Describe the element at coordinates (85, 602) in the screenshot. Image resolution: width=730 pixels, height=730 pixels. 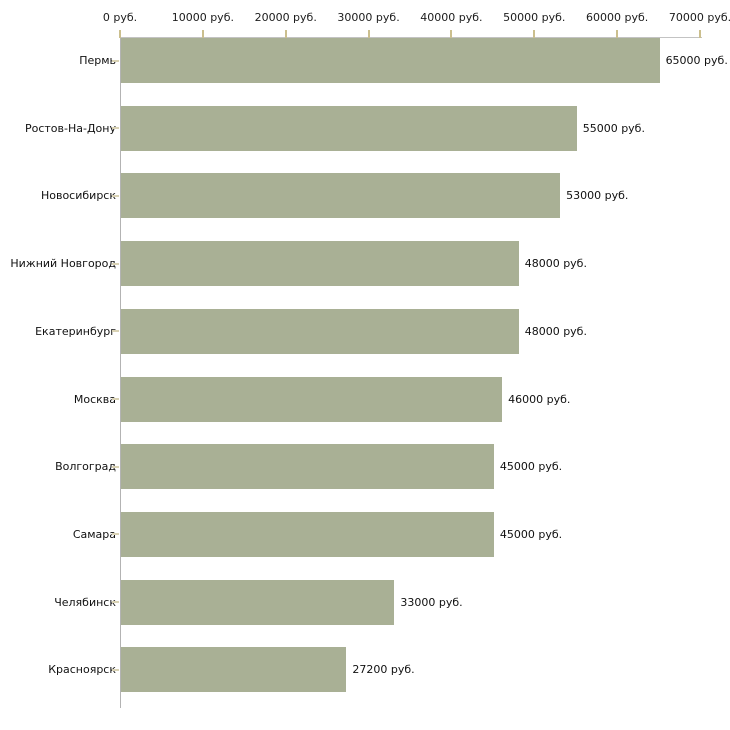
I see `category-label: Челябинск` at that location.